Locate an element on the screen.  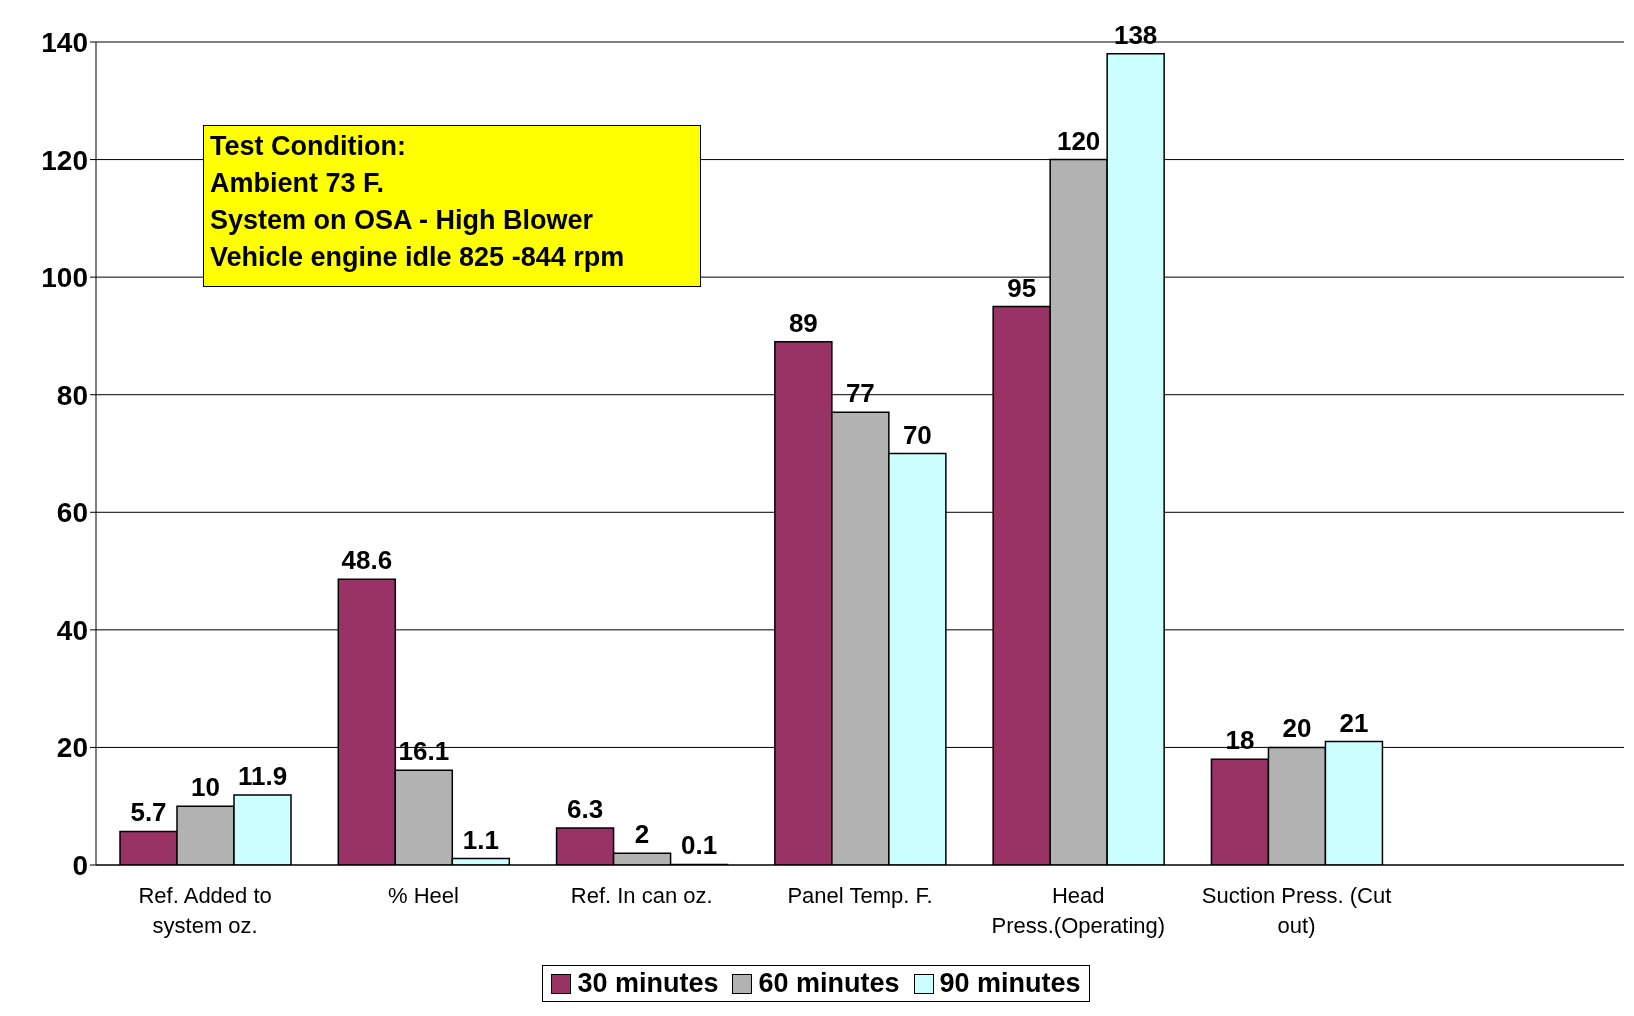
x-tick-label: Suction Press. (Cut out) is located at coordinates (1296, 910).